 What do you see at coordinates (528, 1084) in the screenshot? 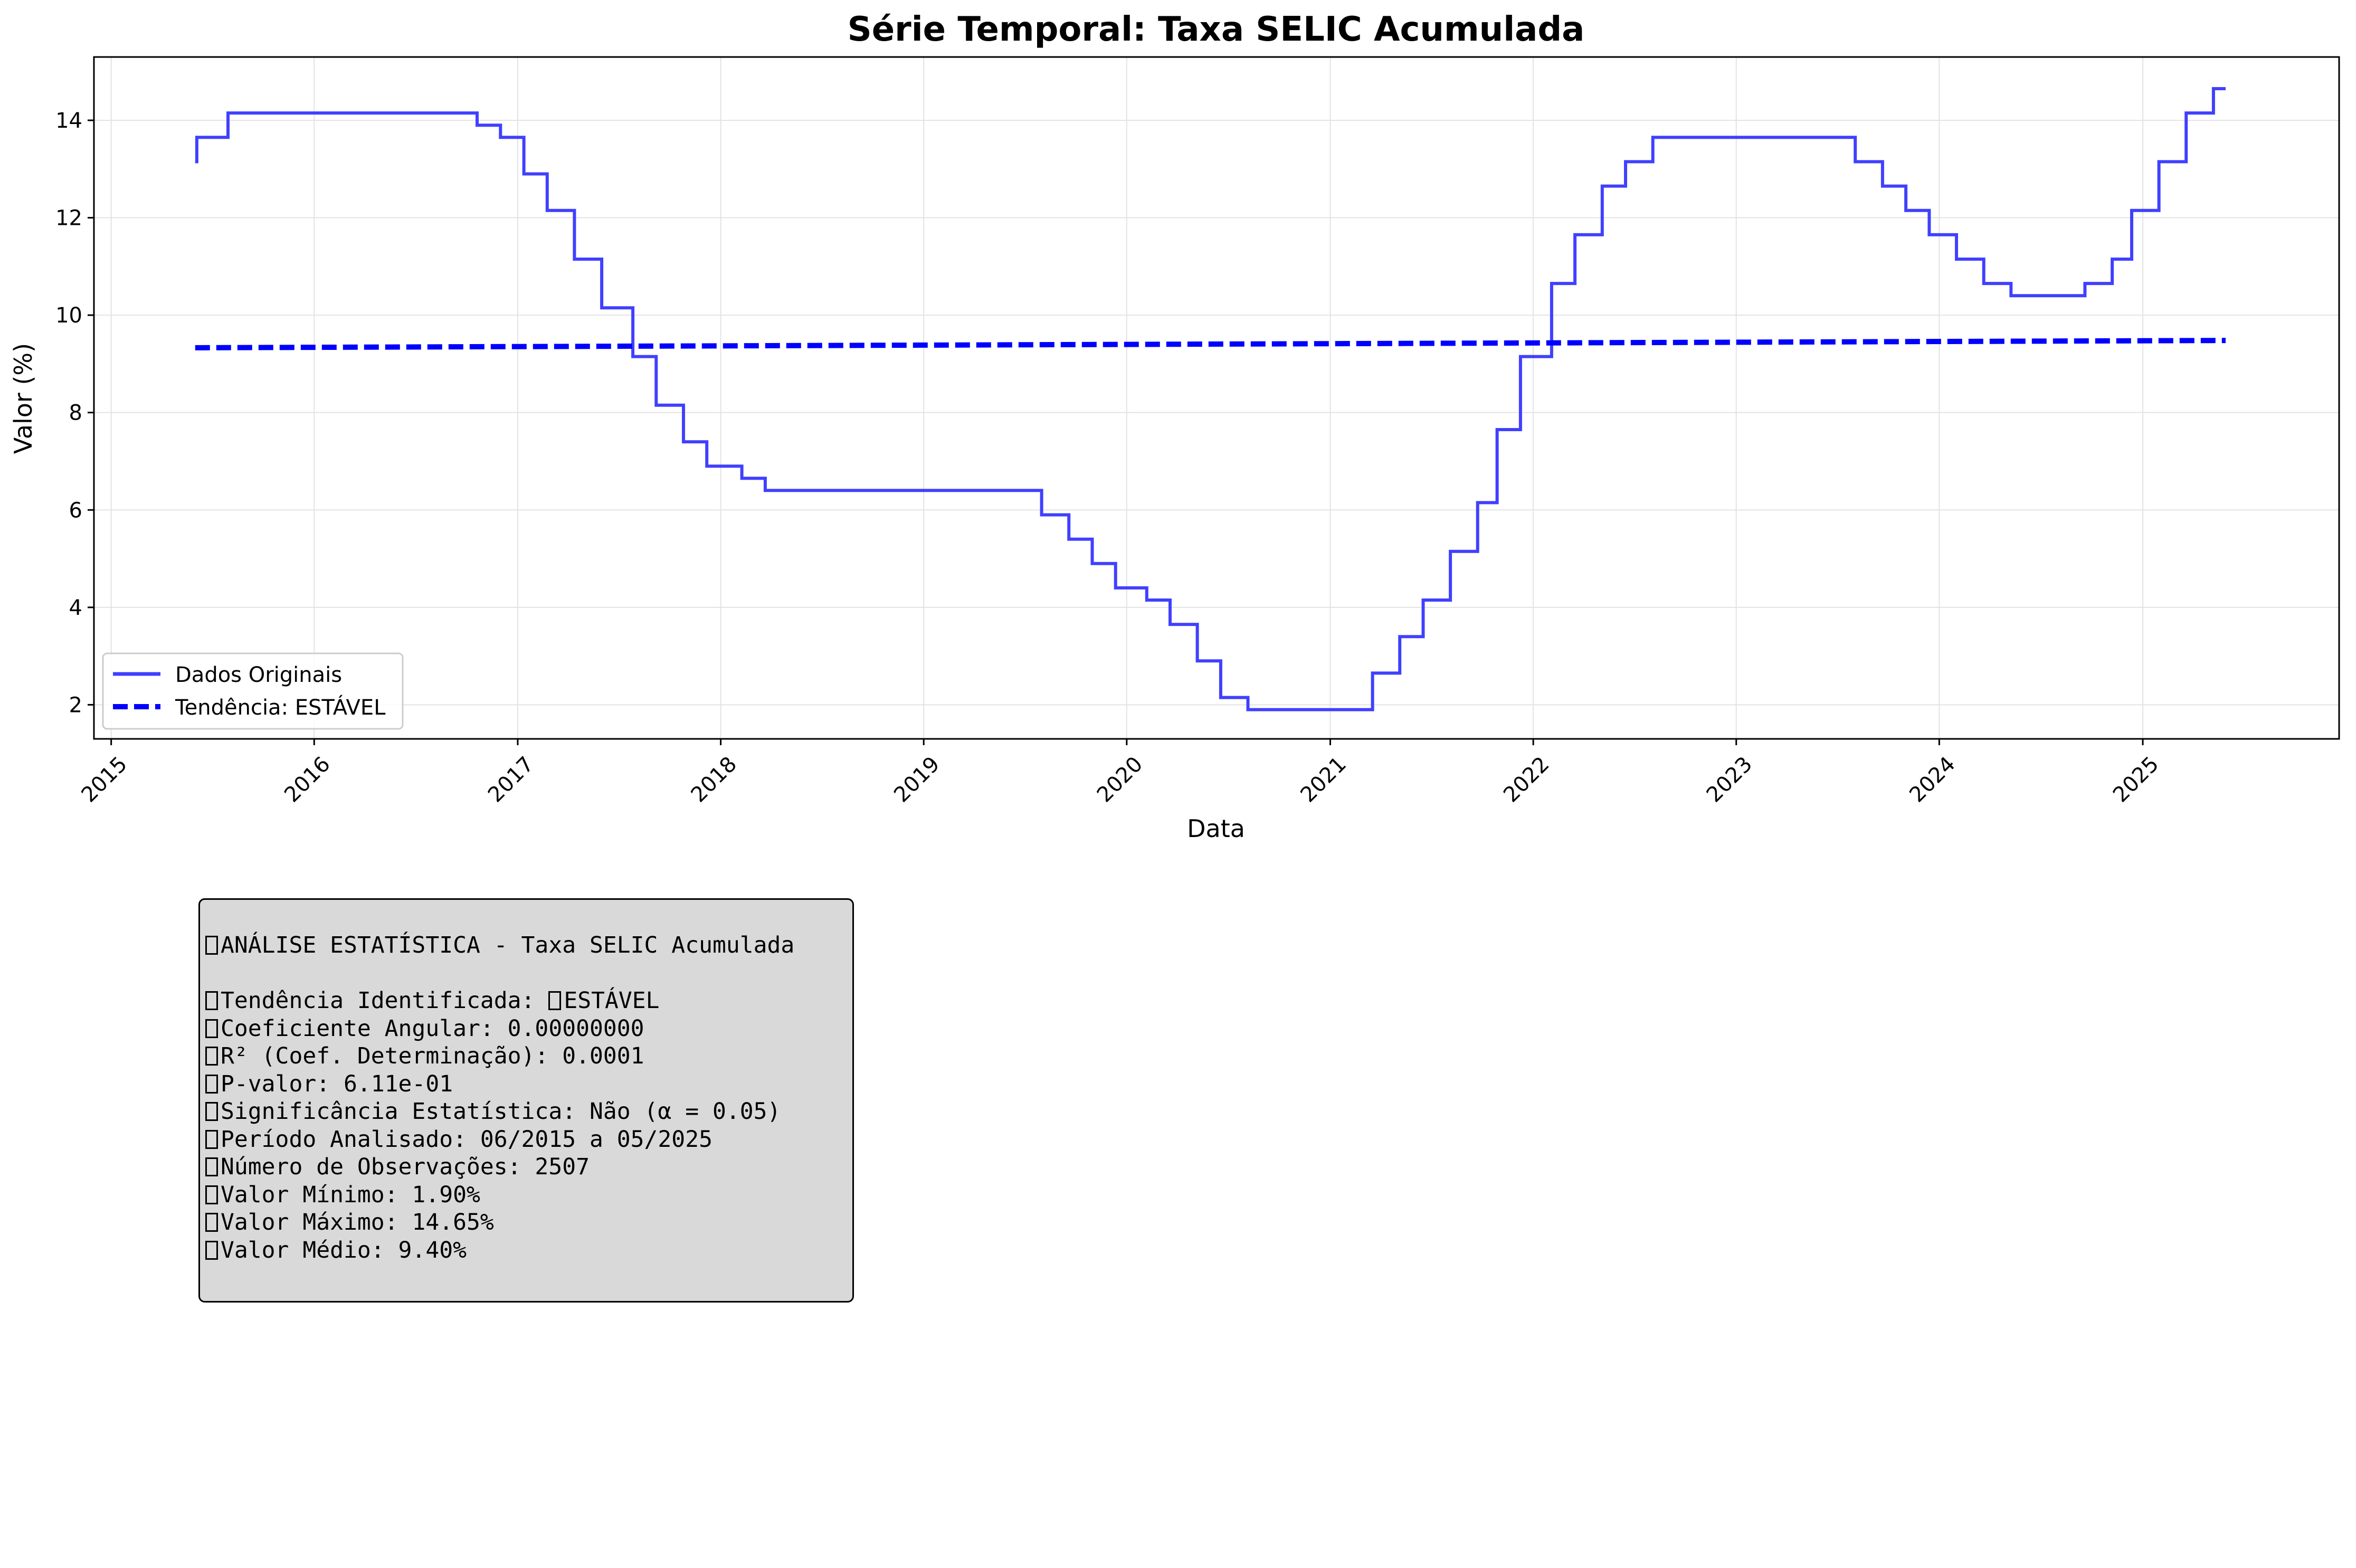
I see `statistics-line: P-valor: 6.11e-01` at bounding box center [528, 1084].